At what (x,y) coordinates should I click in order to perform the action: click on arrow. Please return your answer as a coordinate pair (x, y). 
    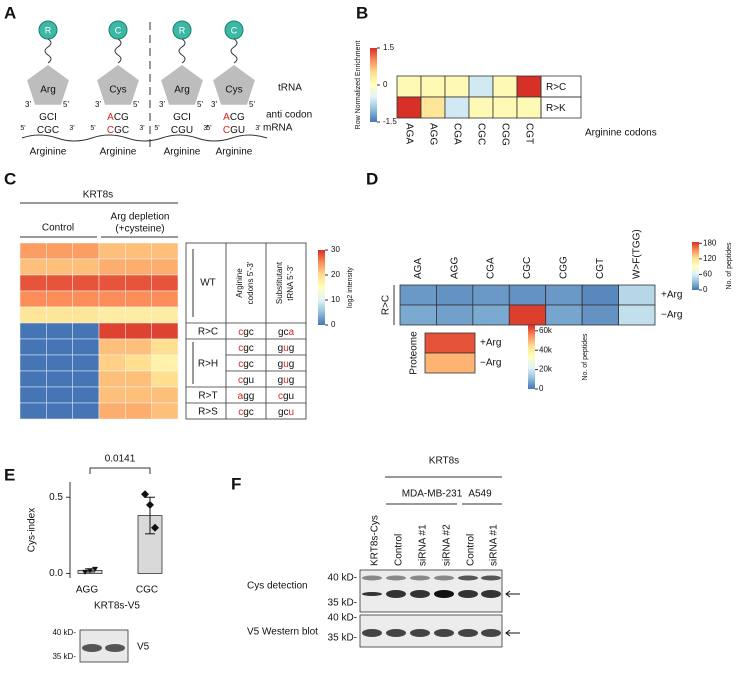
    Looking at the image, I should click on (512, 594).